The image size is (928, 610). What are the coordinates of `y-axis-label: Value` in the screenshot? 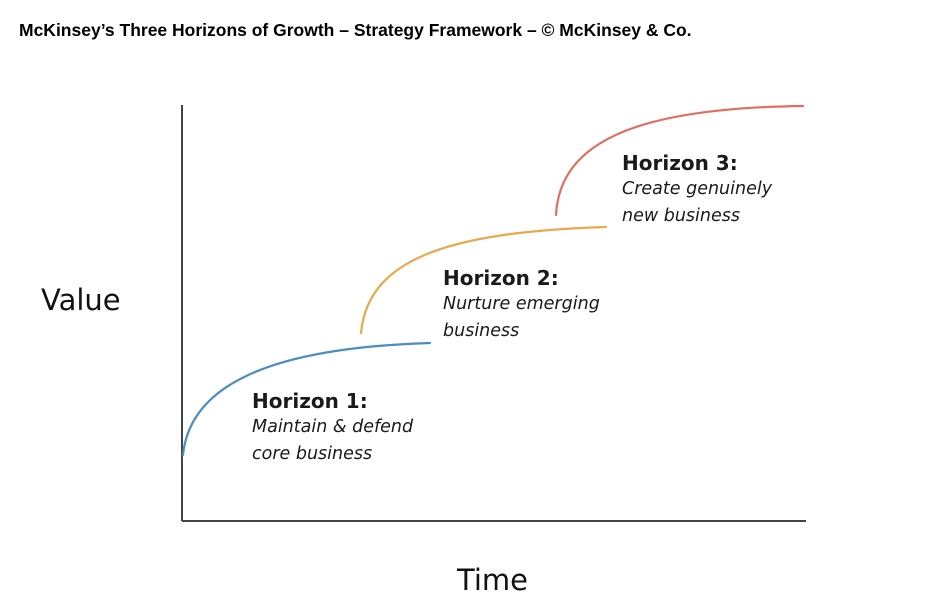 It's located at (81, 300).